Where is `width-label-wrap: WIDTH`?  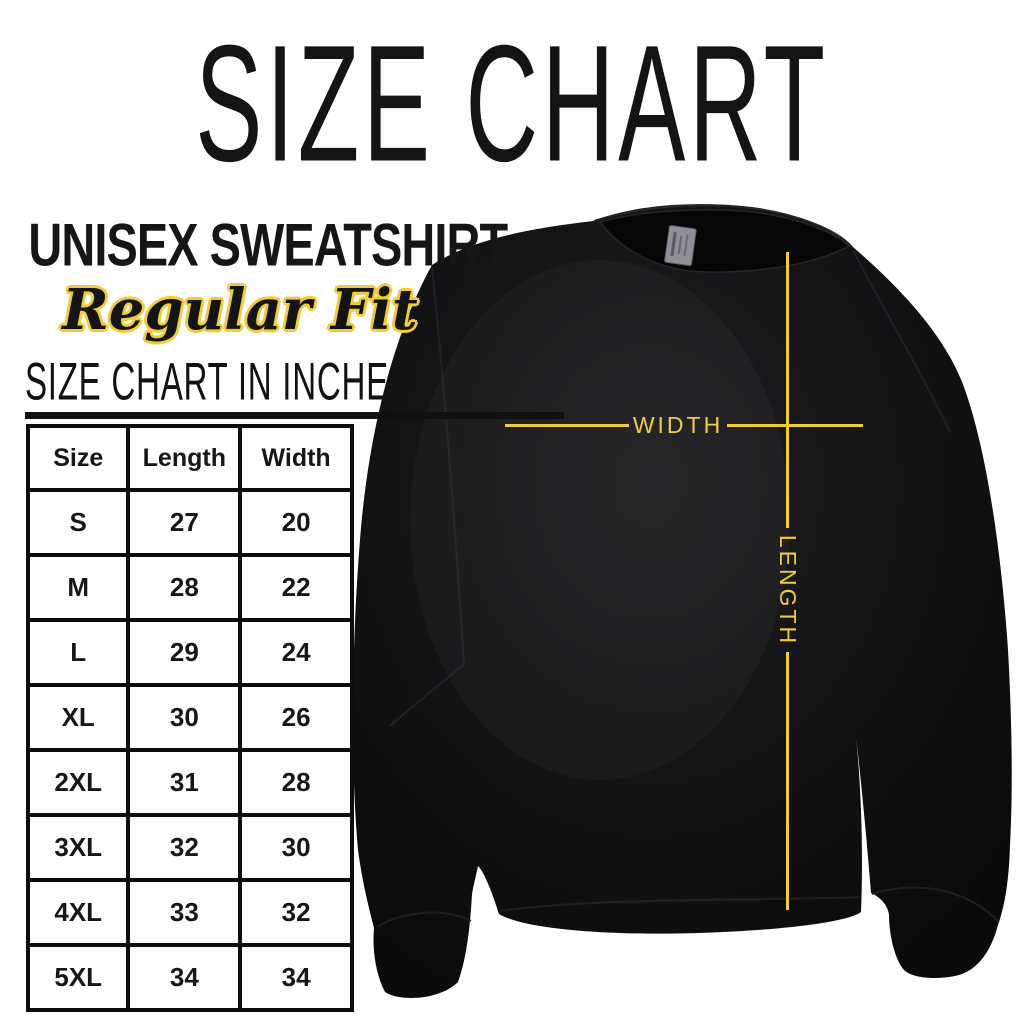
width-label-wrap: WIDTH is located at coordinates (678, 425).